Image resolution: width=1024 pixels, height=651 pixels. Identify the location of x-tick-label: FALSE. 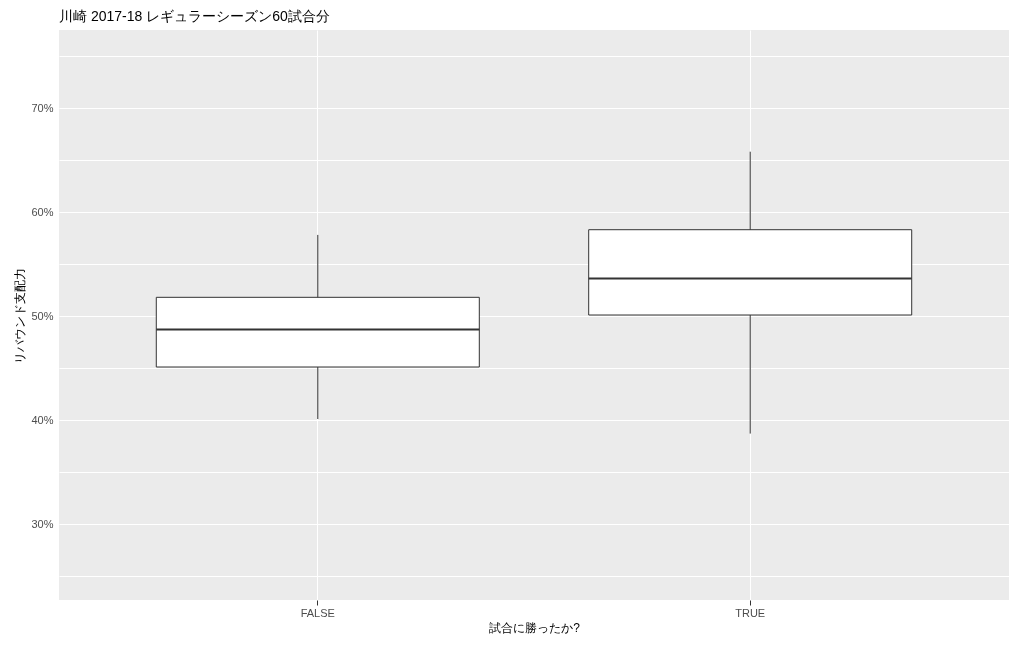
(317, 612).